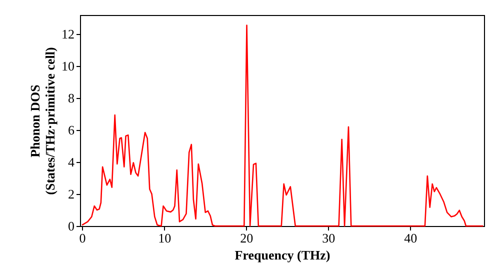 This screenshot has height=280, width=500. What do you see at coordinates (247, 238) in the screenshot?
I see `x-tick-label: 20` at bounding box center [247, 238].